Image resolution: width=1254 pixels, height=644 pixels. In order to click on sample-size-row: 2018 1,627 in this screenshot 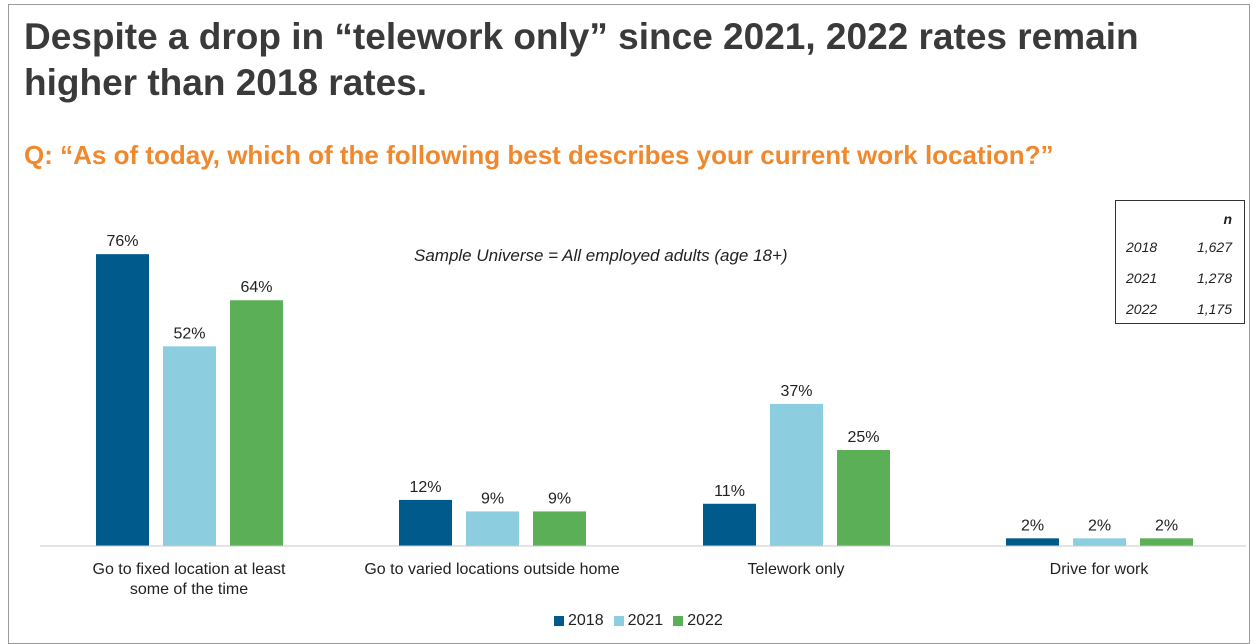, I will do `click(1179, 249)`.